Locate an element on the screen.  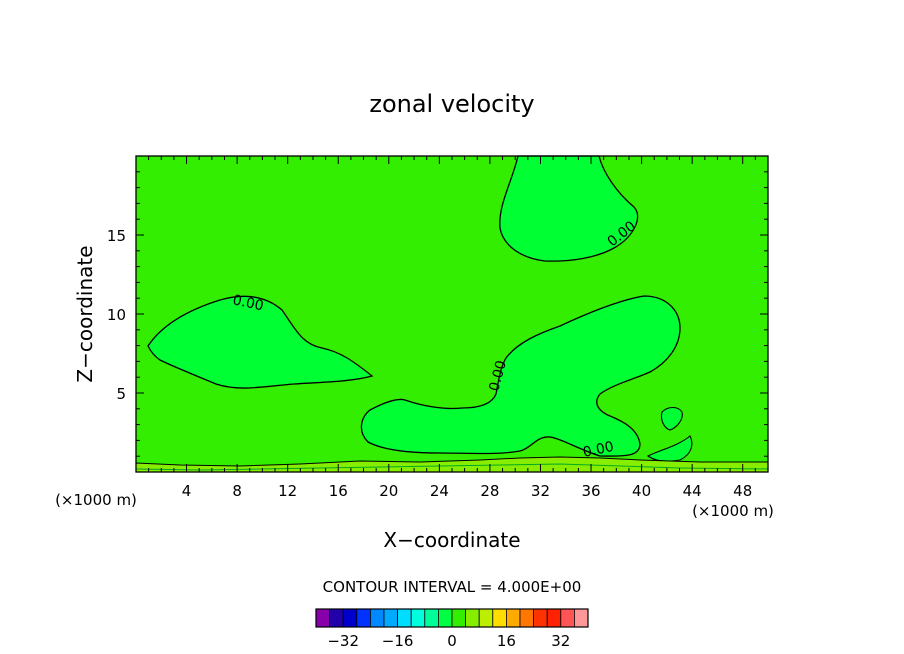
x-tick-label: 16 is located at coordinates (338, 491).